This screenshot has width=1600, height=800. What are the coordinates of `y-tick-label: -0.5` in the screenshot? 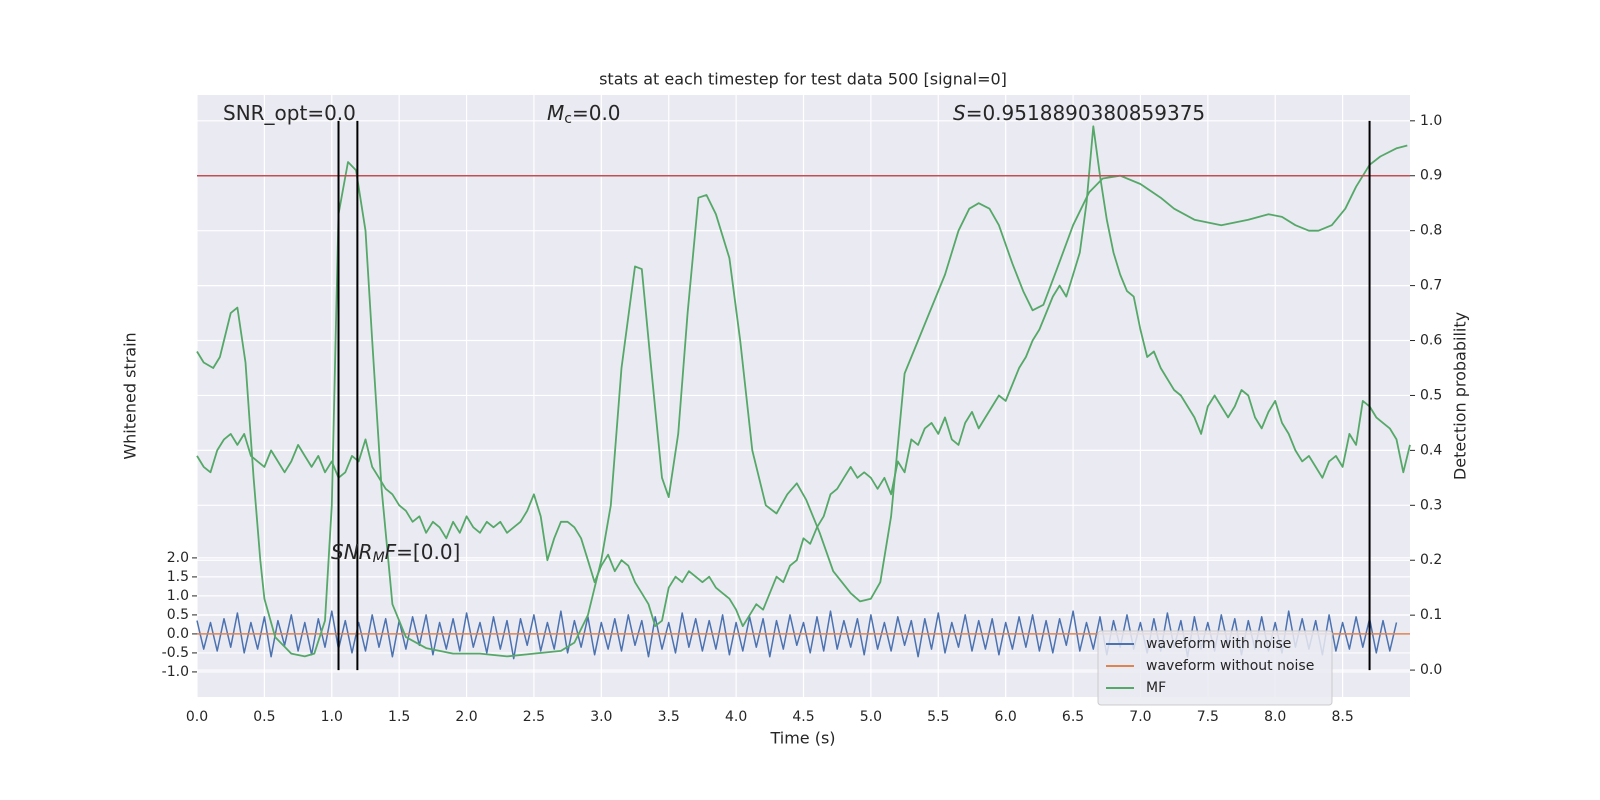 It's located at (175, 653).